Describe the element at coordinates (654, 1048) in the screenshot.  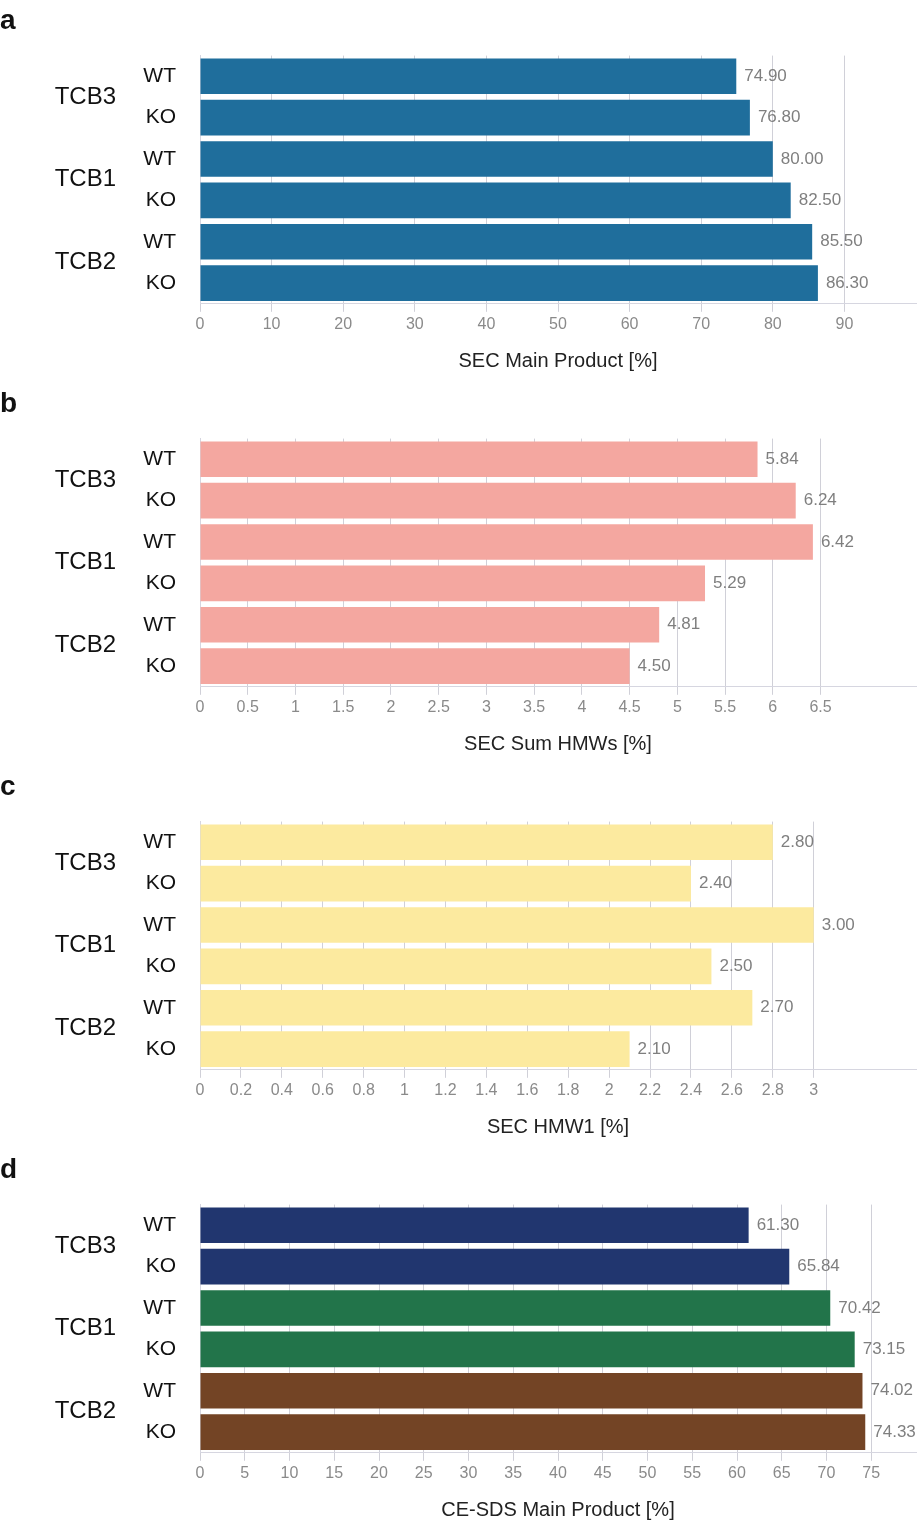
I see `data-label: 2.10` at that location.